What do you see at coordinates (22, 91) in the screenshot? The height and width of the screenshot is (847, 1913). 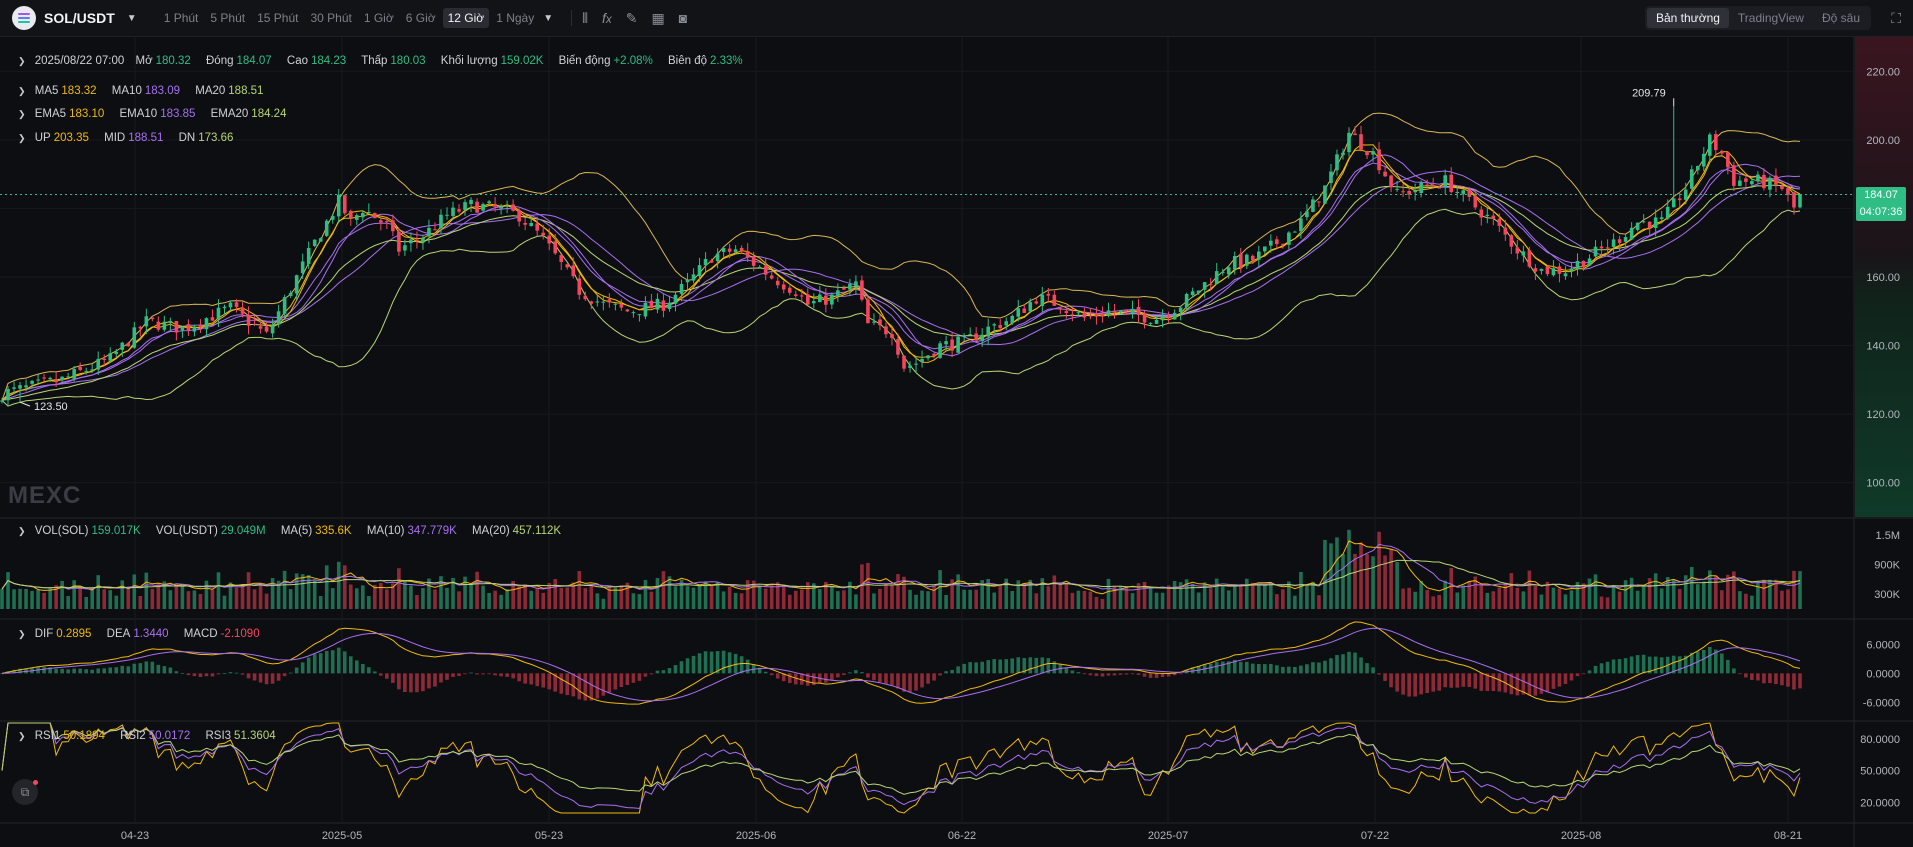 I see `ma-chevron-icon: ❯` at bounding box center [22, 91].